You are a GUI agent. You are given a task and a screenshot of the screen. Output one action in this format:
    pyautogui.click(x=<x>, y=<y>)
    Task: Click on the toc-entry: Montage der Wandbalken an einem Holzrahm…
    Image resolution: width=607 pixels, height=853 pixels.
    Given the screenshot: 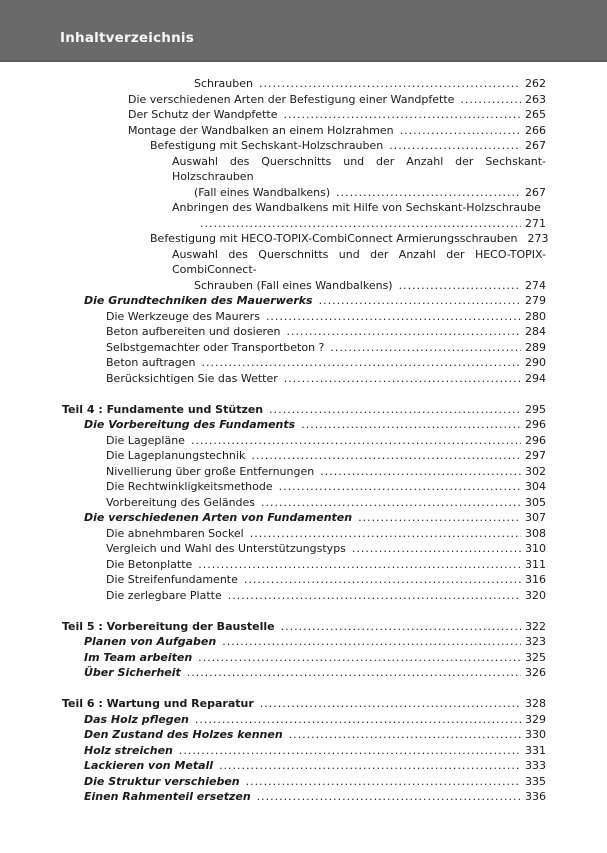 What is the action you would take?
    pyautogui.click(x=304, y=131)
    